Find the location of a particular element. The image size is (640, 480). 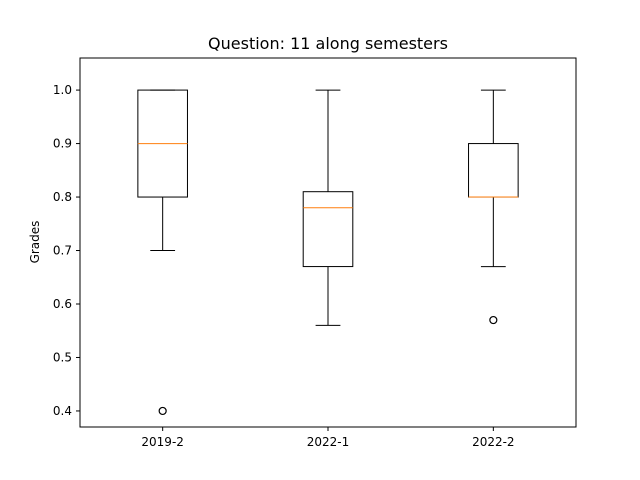

y-axis-label: Grades is located at coordinates (35, 242).